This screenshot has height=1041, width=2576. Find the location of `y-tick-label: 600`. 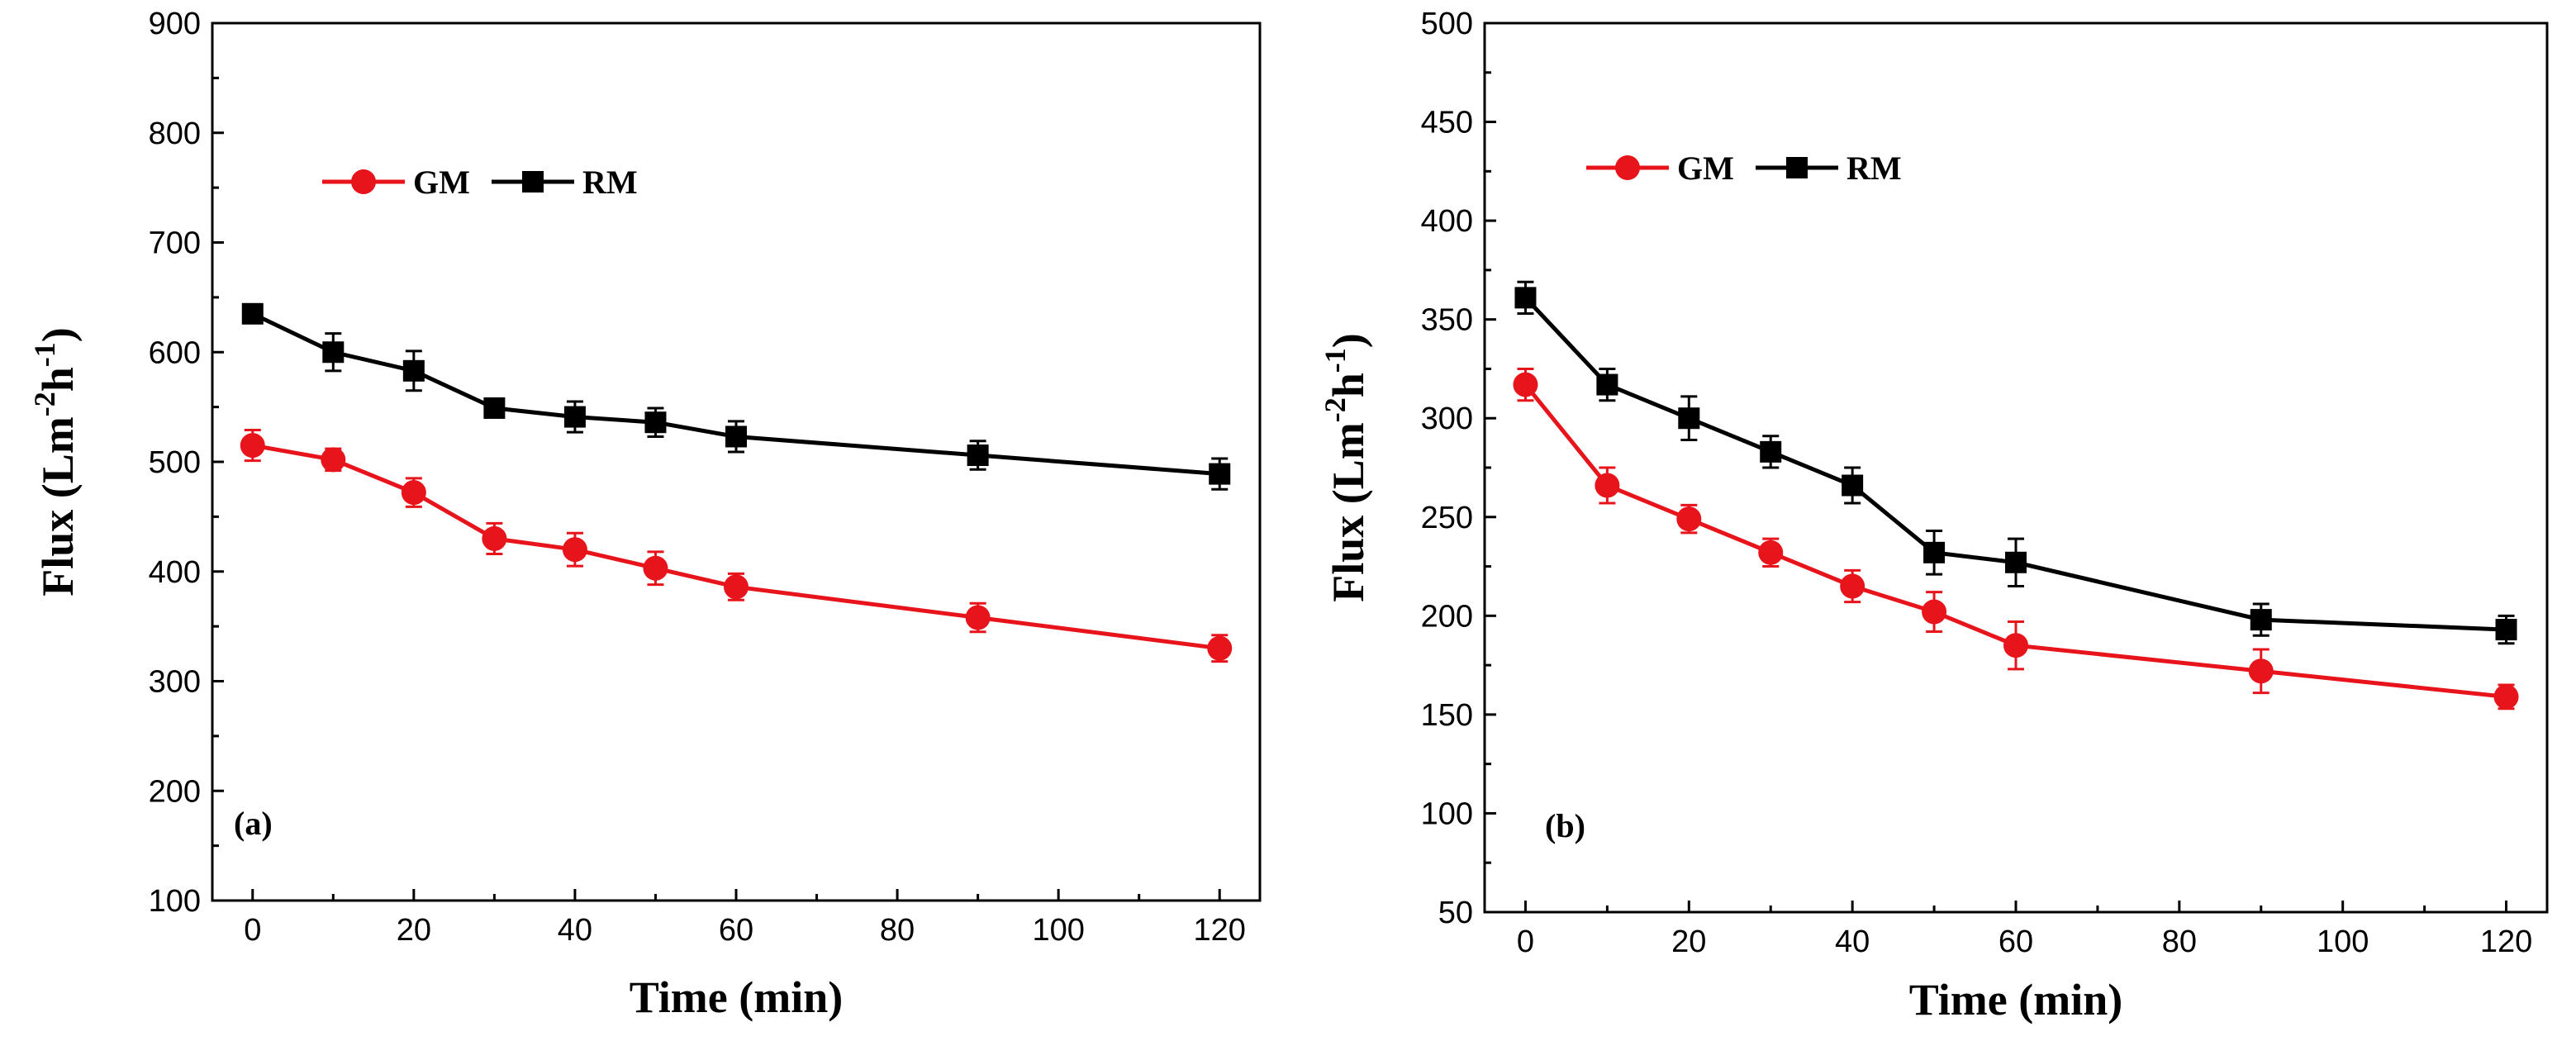

y-tick-label: 600 is located at coordinates (175, 352).